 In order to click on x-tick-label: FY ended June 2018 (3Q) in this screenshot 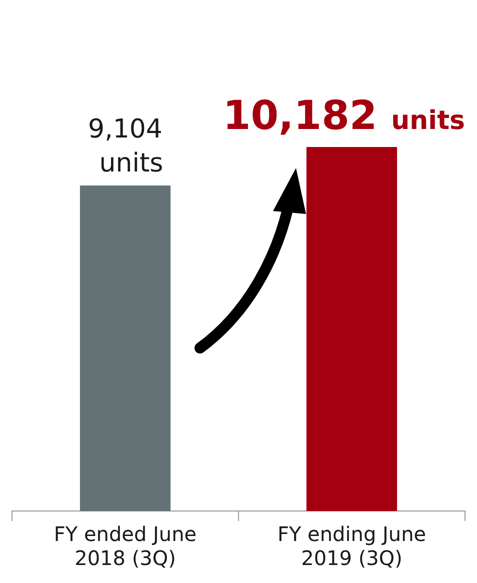, I will do `click(125, 546)`.